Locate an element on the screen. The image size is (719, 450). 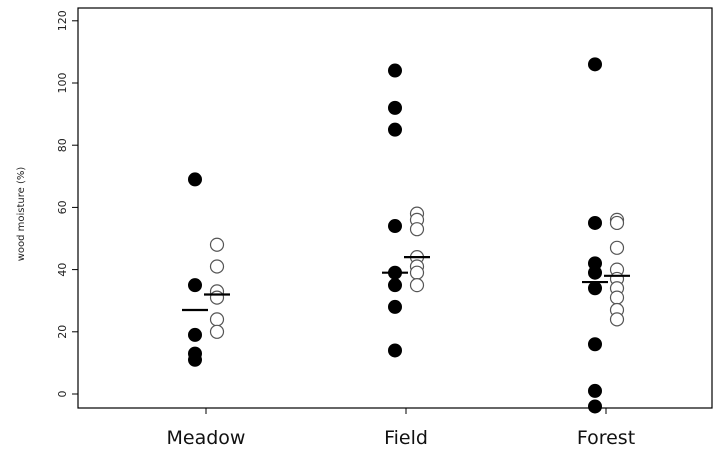
y-tick-label: 40 is located at coordinates (62, 270).